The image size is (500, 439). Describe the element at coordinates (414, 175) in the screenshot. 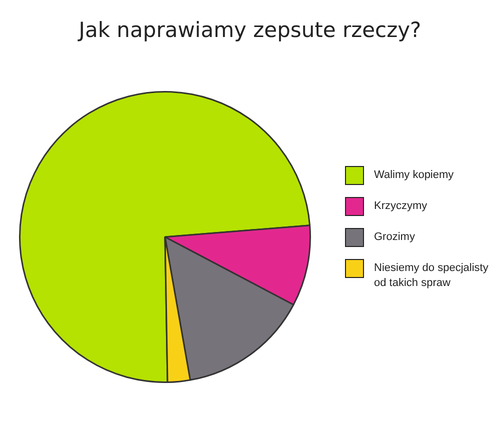

I see `legend-label: Walimy kopiemy` at that location.